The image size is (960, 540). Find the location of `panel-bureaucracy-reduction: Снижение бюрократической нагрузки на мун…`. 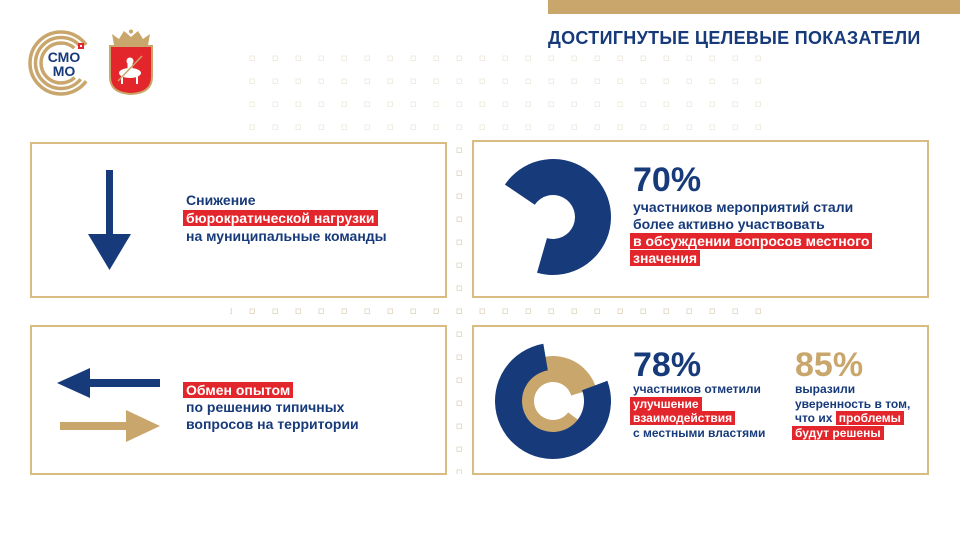

panel-bureaucracy-reduction: Снижение бюрократической нагрузки на мун… is located at coordinates (238, 220).